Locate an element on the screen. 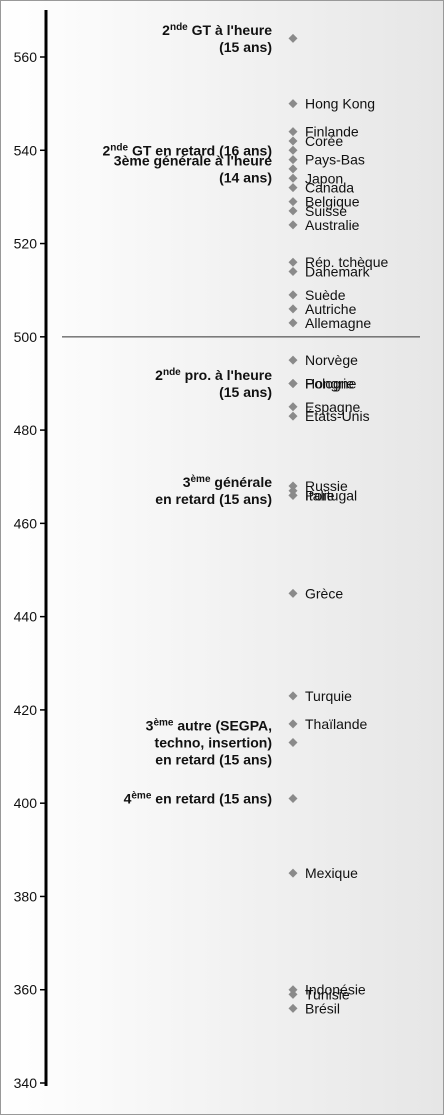 The height and width of the screenshot is (1115, 444). country-label: Indonésie is located at coordinates (335, 990).